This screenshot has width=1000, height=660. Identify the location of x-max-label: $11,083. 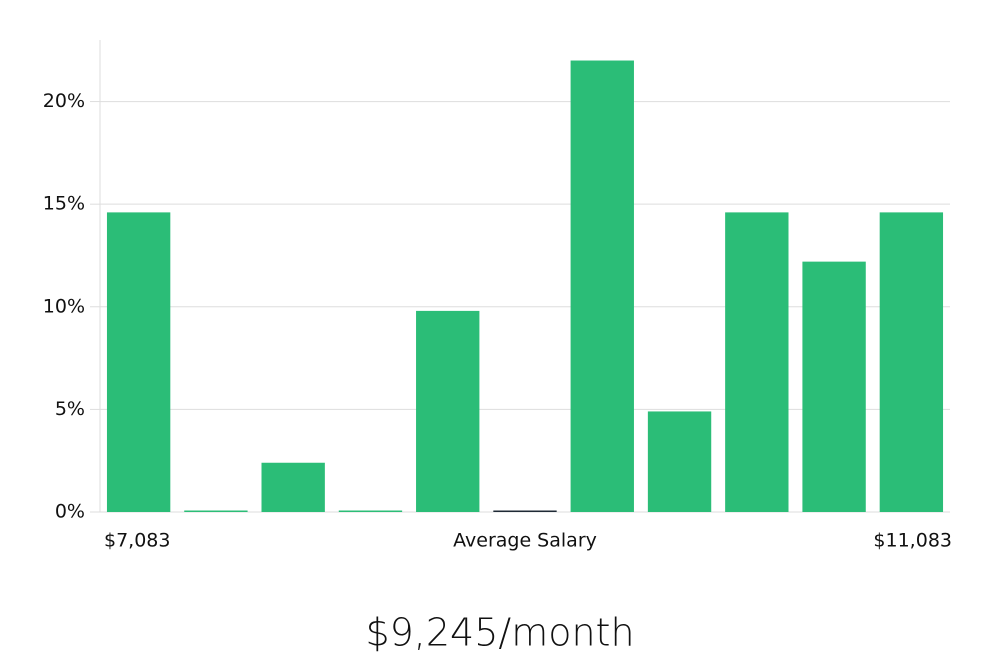
(912, 541).